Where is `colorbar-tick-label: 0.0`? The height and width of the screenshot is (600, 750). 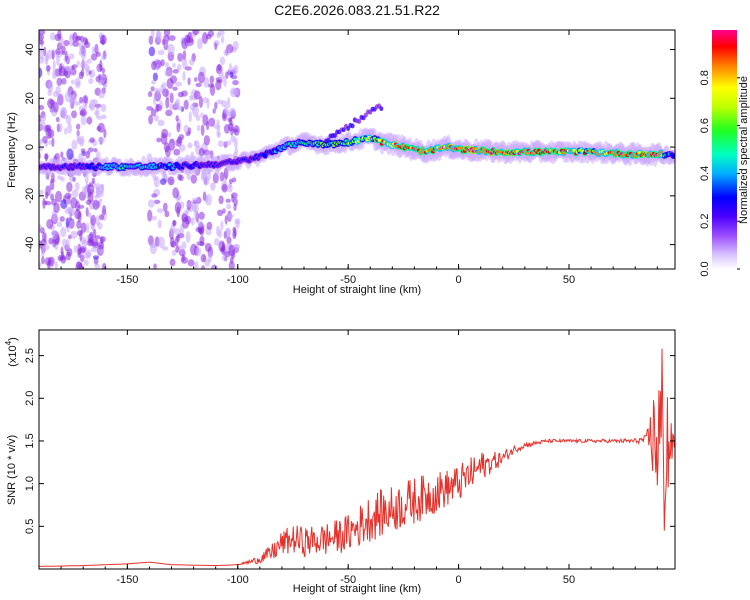
colorbar-tick-label: 0.0 is located at coordinates (705, 268).